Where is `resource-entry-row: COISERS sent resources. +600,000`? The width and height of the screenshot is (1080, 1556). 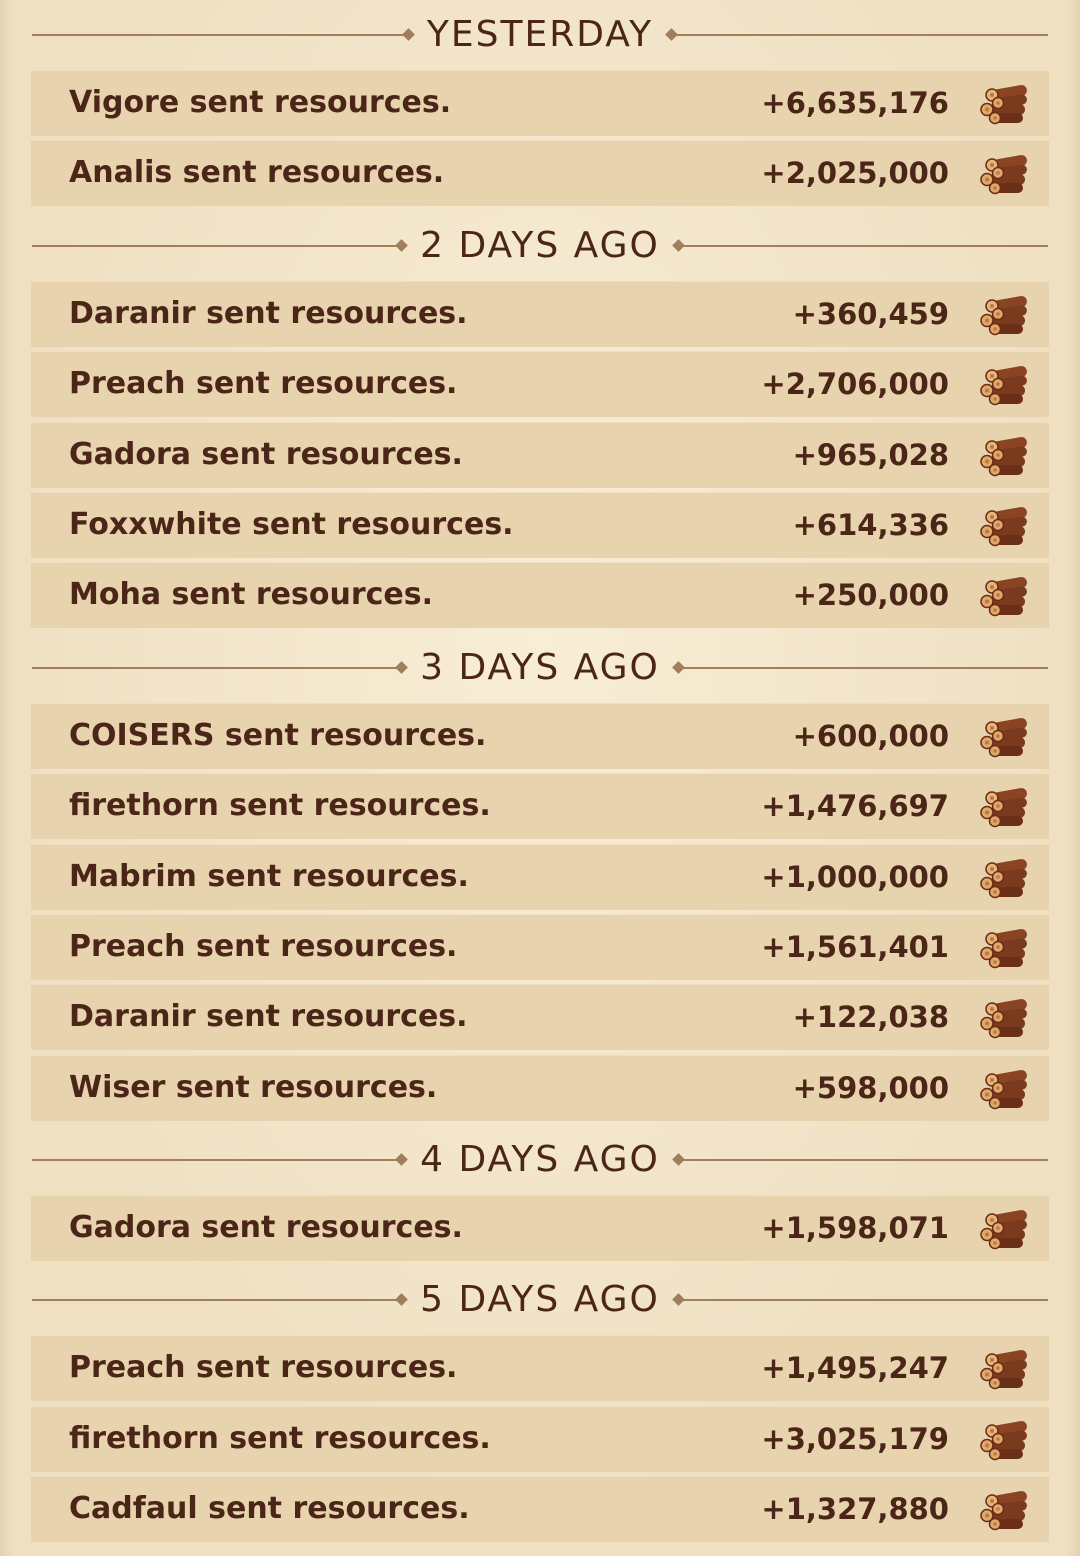 resource-entry-row: COISERS sent resources. +600,000 is located at coordinates (540, 735).